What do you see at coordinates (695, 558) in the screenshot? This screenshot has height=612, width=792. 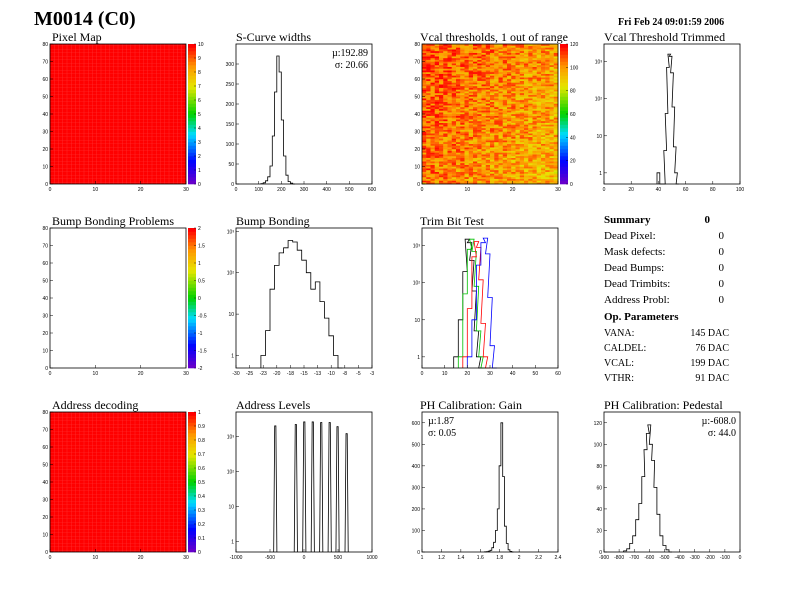 I see `ph-pedestal-x-tick: -300` at bounding box center [695, 558].